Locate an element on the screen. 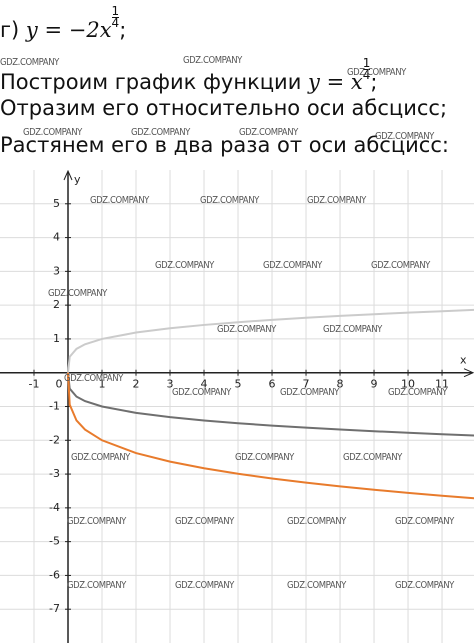 This screenshot has width=474, height=643. problem: г) y = −2x 1 4; is located at coordinates (63, 23).